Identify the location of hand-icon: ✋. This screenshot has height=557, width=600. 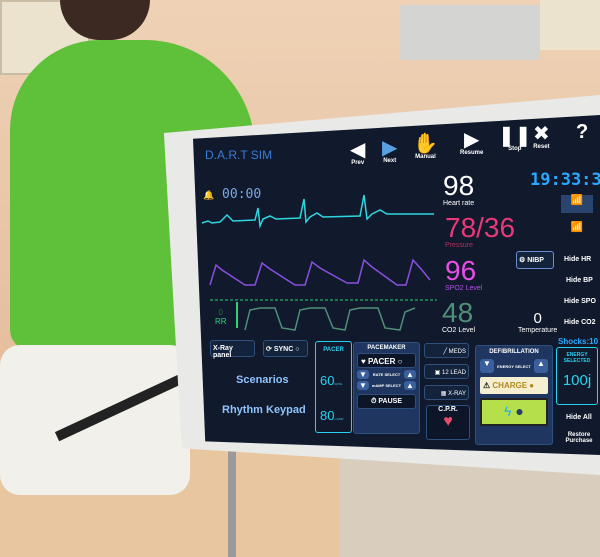
(425, 144).